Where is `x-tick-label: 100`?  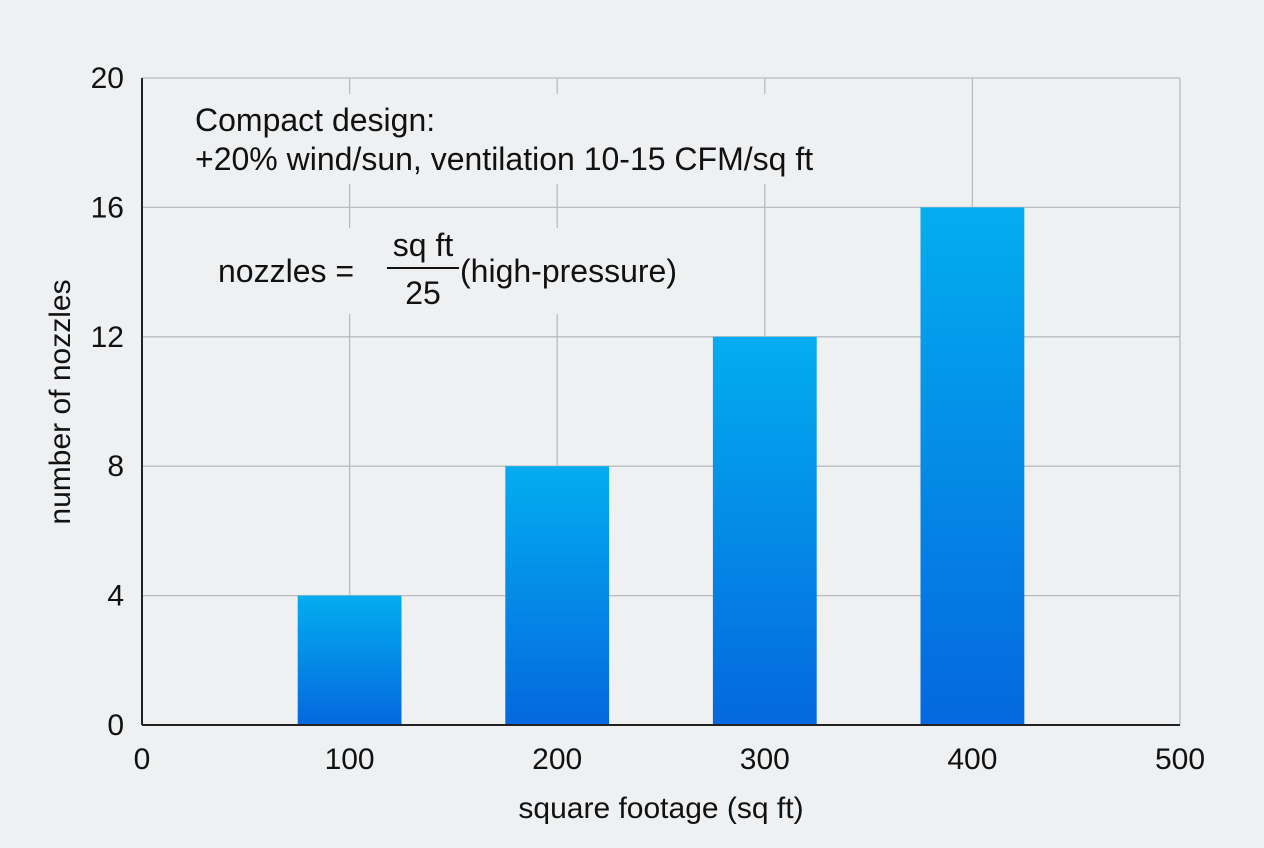 x-tick-label: 100 is located at coordinates (350, 759).